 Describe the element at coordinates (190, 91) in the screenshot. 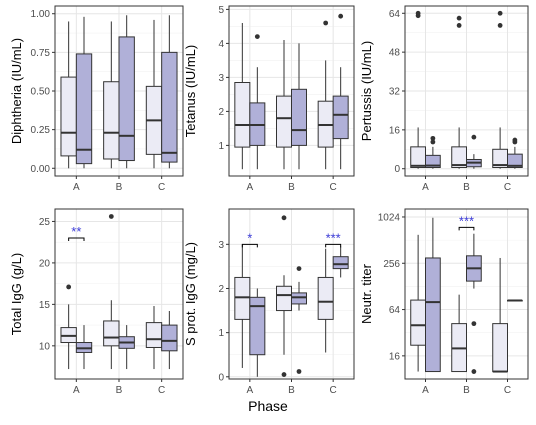

I see `y-axis-title: Tetanus (IU/mL)` at that location.